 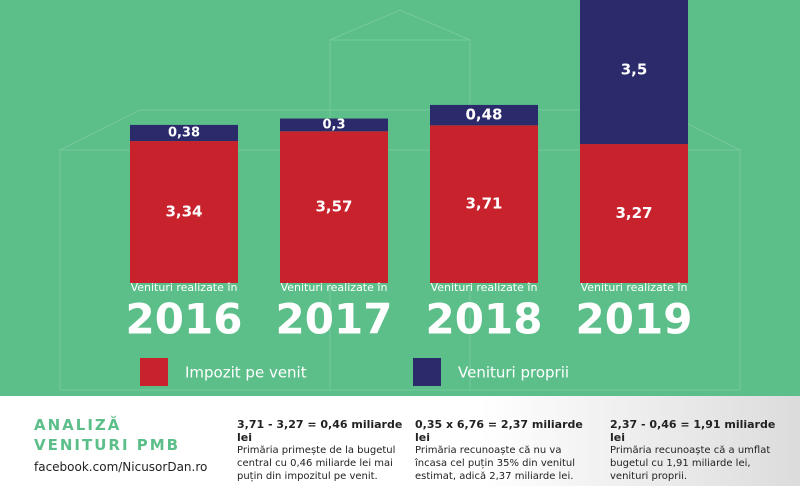 I want to click on value-label: 3,34, so click(x=183, y=212).